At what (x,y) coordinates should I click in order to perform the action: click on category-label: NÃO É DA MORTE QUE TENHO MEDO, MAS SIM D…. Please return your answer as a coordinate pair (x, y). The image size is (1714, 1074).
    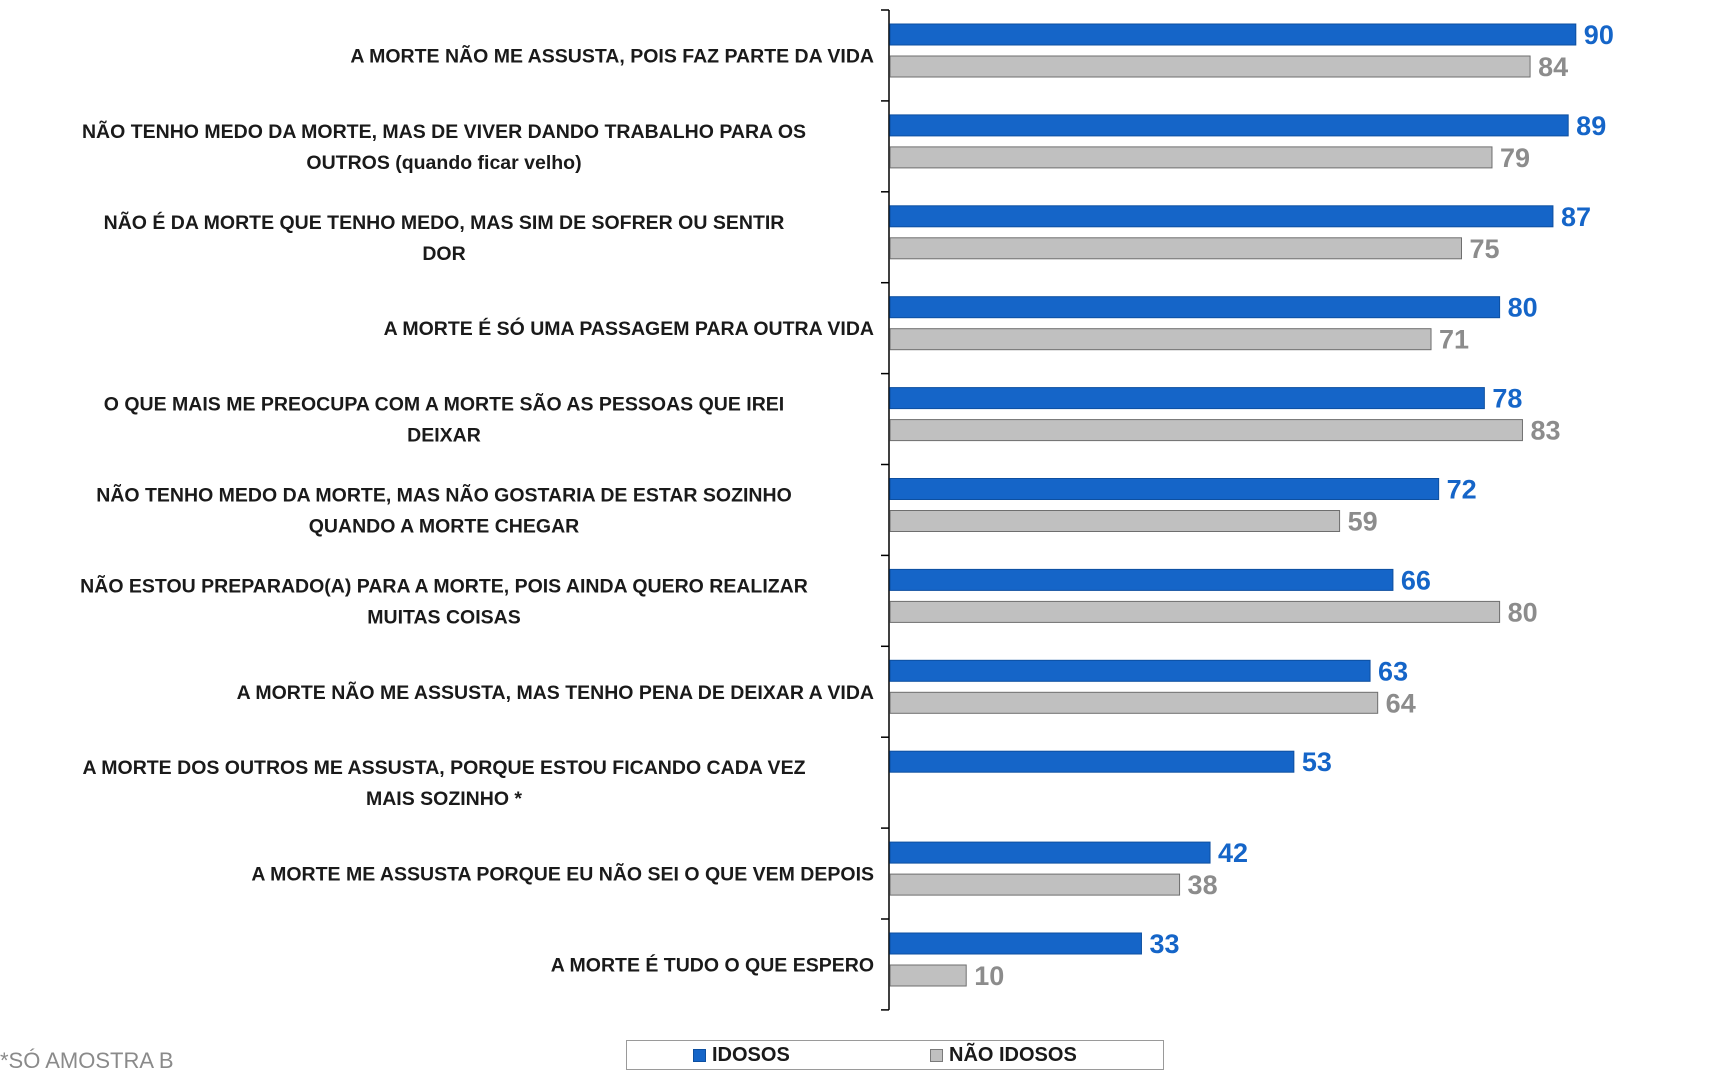
    Looking at the image, I should click on (444, 222).